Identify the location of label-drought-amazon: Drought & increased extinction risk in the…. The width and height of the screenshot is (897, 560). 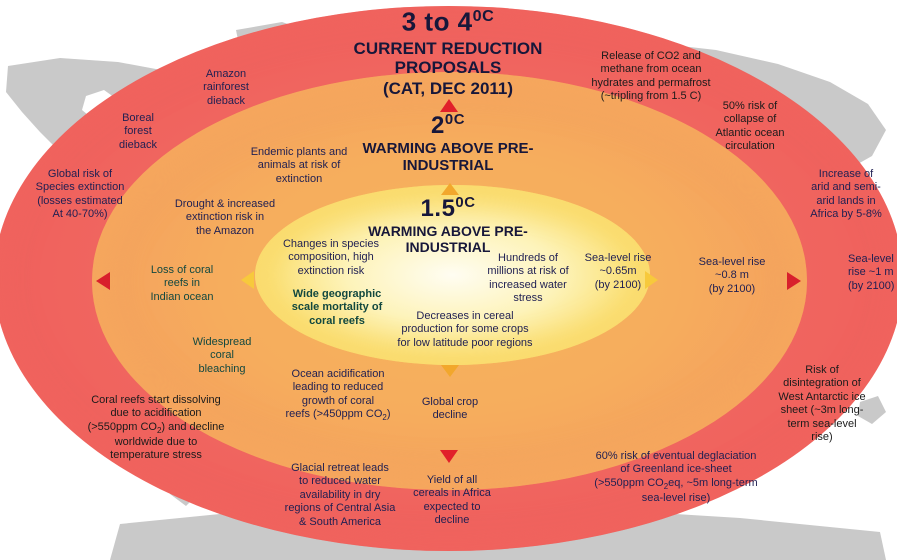
(225, 217).